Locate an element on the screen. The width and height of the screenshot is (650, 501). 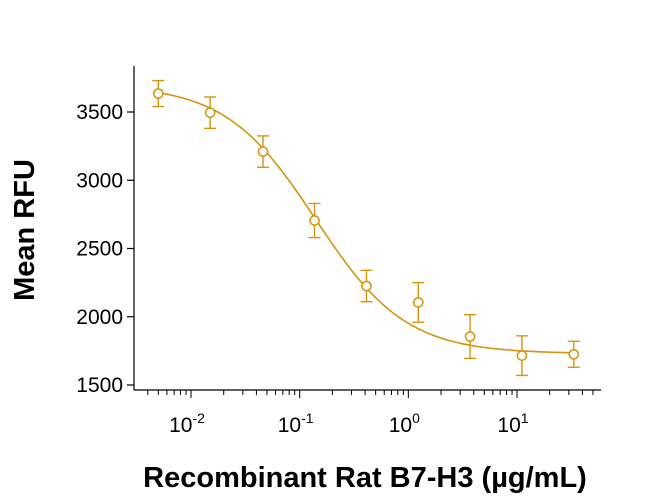
y-tick-label: 2500 is located at coordinates (99, 249).